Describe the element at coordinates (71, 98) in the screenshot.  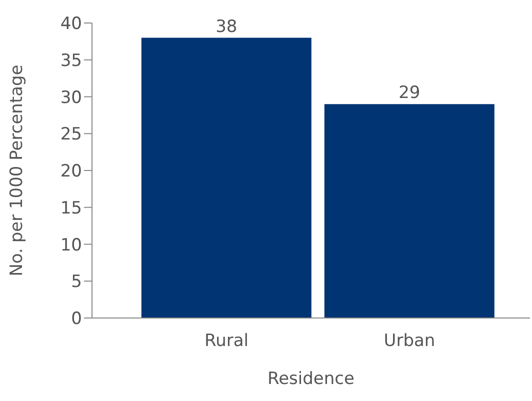
I see `y-tick-label: 30` at that location.